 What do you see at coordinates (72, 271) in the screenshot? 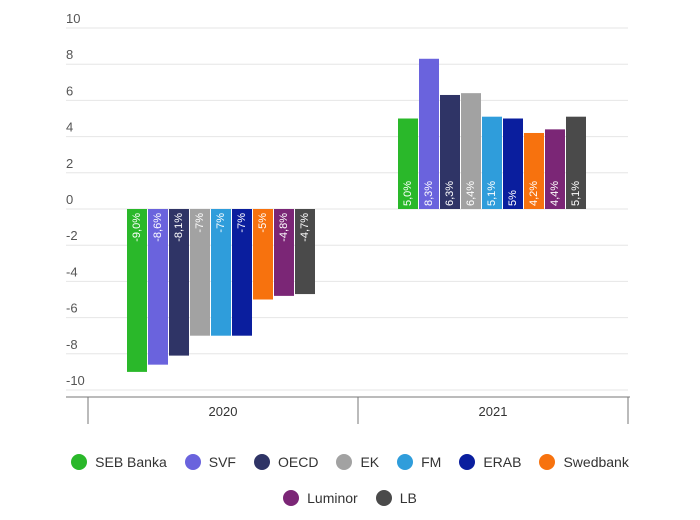
I see `y-tick-label: -4` at bounding box center [72, 271].